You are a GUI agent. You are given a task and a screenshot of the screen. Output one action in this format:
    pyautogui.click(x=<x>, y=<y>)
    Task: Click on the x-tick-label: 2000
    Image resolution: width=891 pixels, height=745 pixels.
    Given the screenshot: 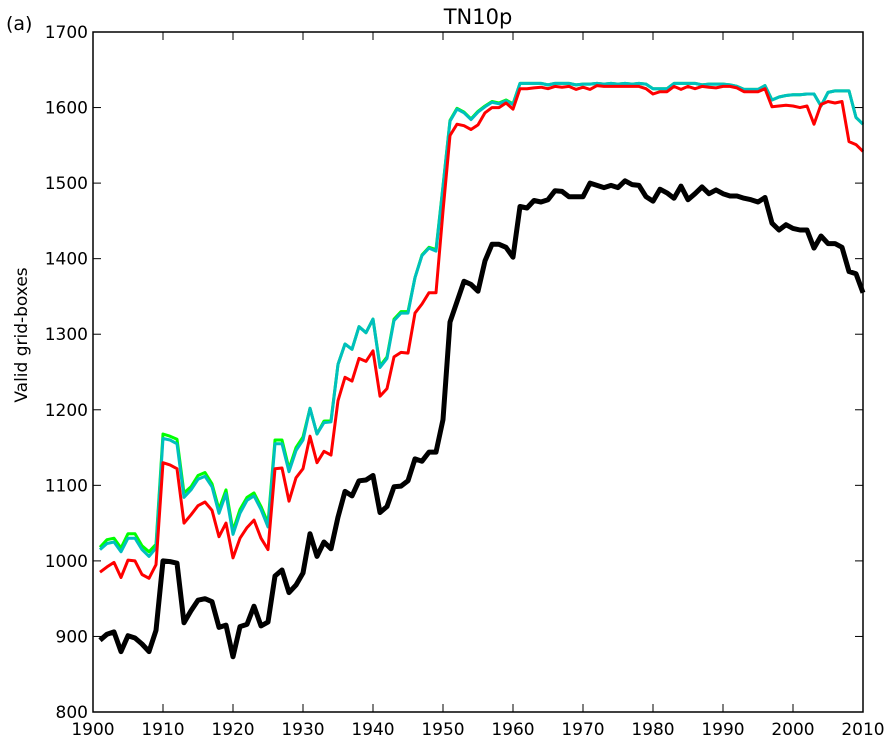 What is the action you would take?
    pyautogui.click(x=792, y=730)
    